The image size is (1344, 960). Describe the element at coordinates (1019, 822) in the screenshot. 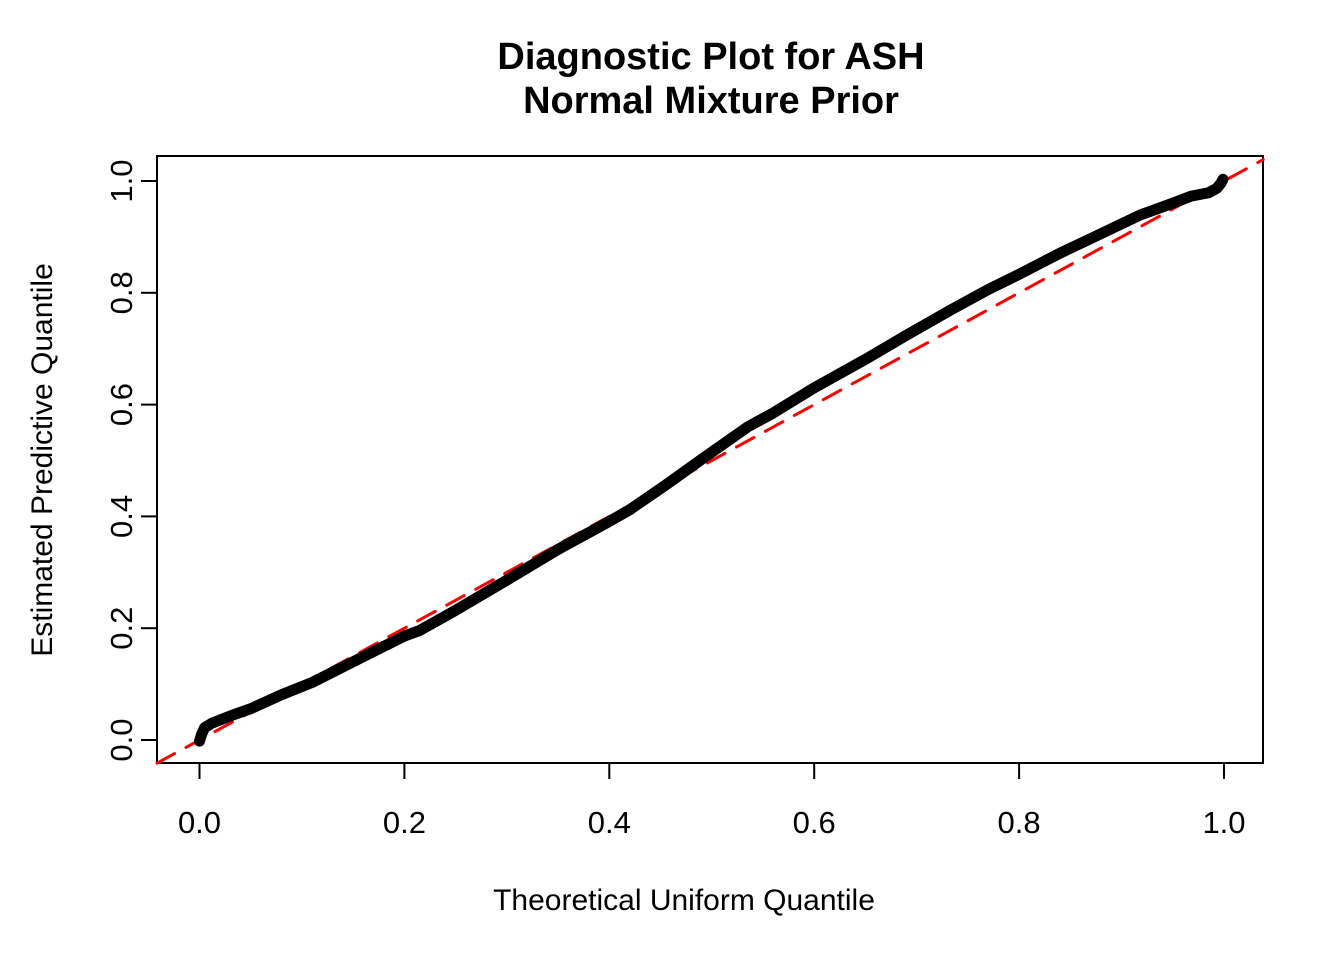

I see `x-tick-label: 0.8` at that location.